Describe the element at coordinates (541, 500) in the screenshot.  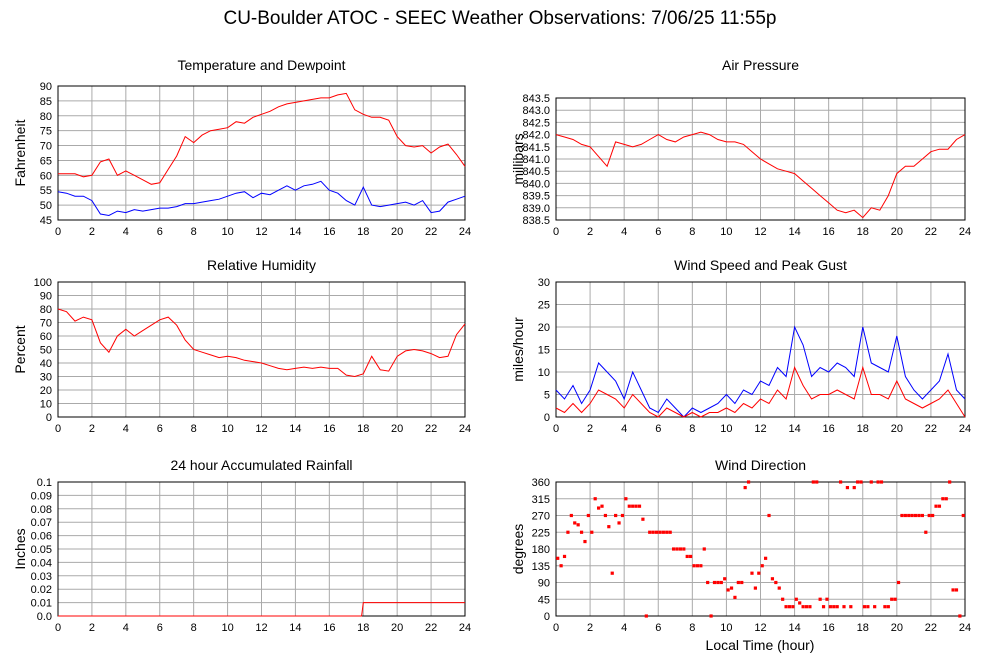
I see `y-tick-label: 315` at that location.